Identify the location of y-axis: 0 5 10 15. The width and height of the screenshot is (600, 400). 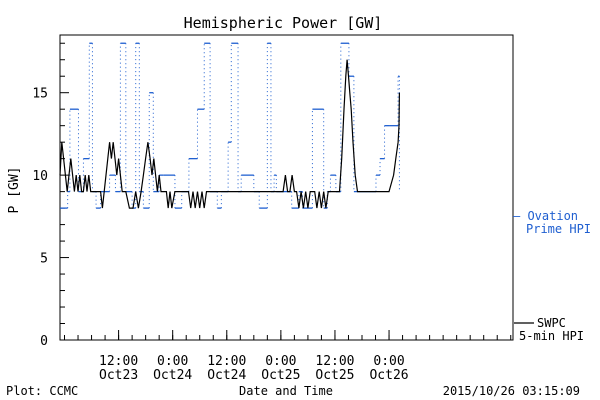
(50, 195).